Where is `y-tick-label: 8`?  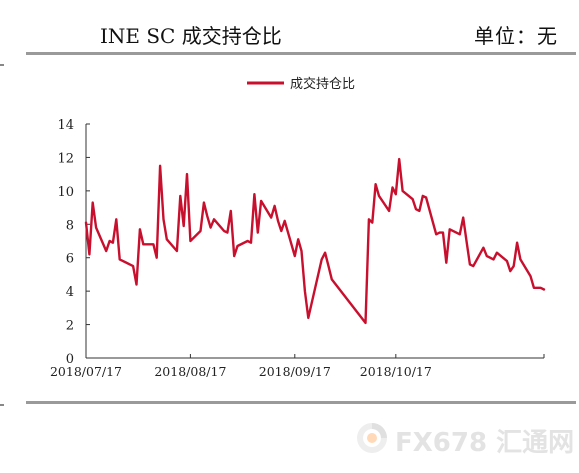 y-tick-label: 8 is located at coordinates (70, 225).